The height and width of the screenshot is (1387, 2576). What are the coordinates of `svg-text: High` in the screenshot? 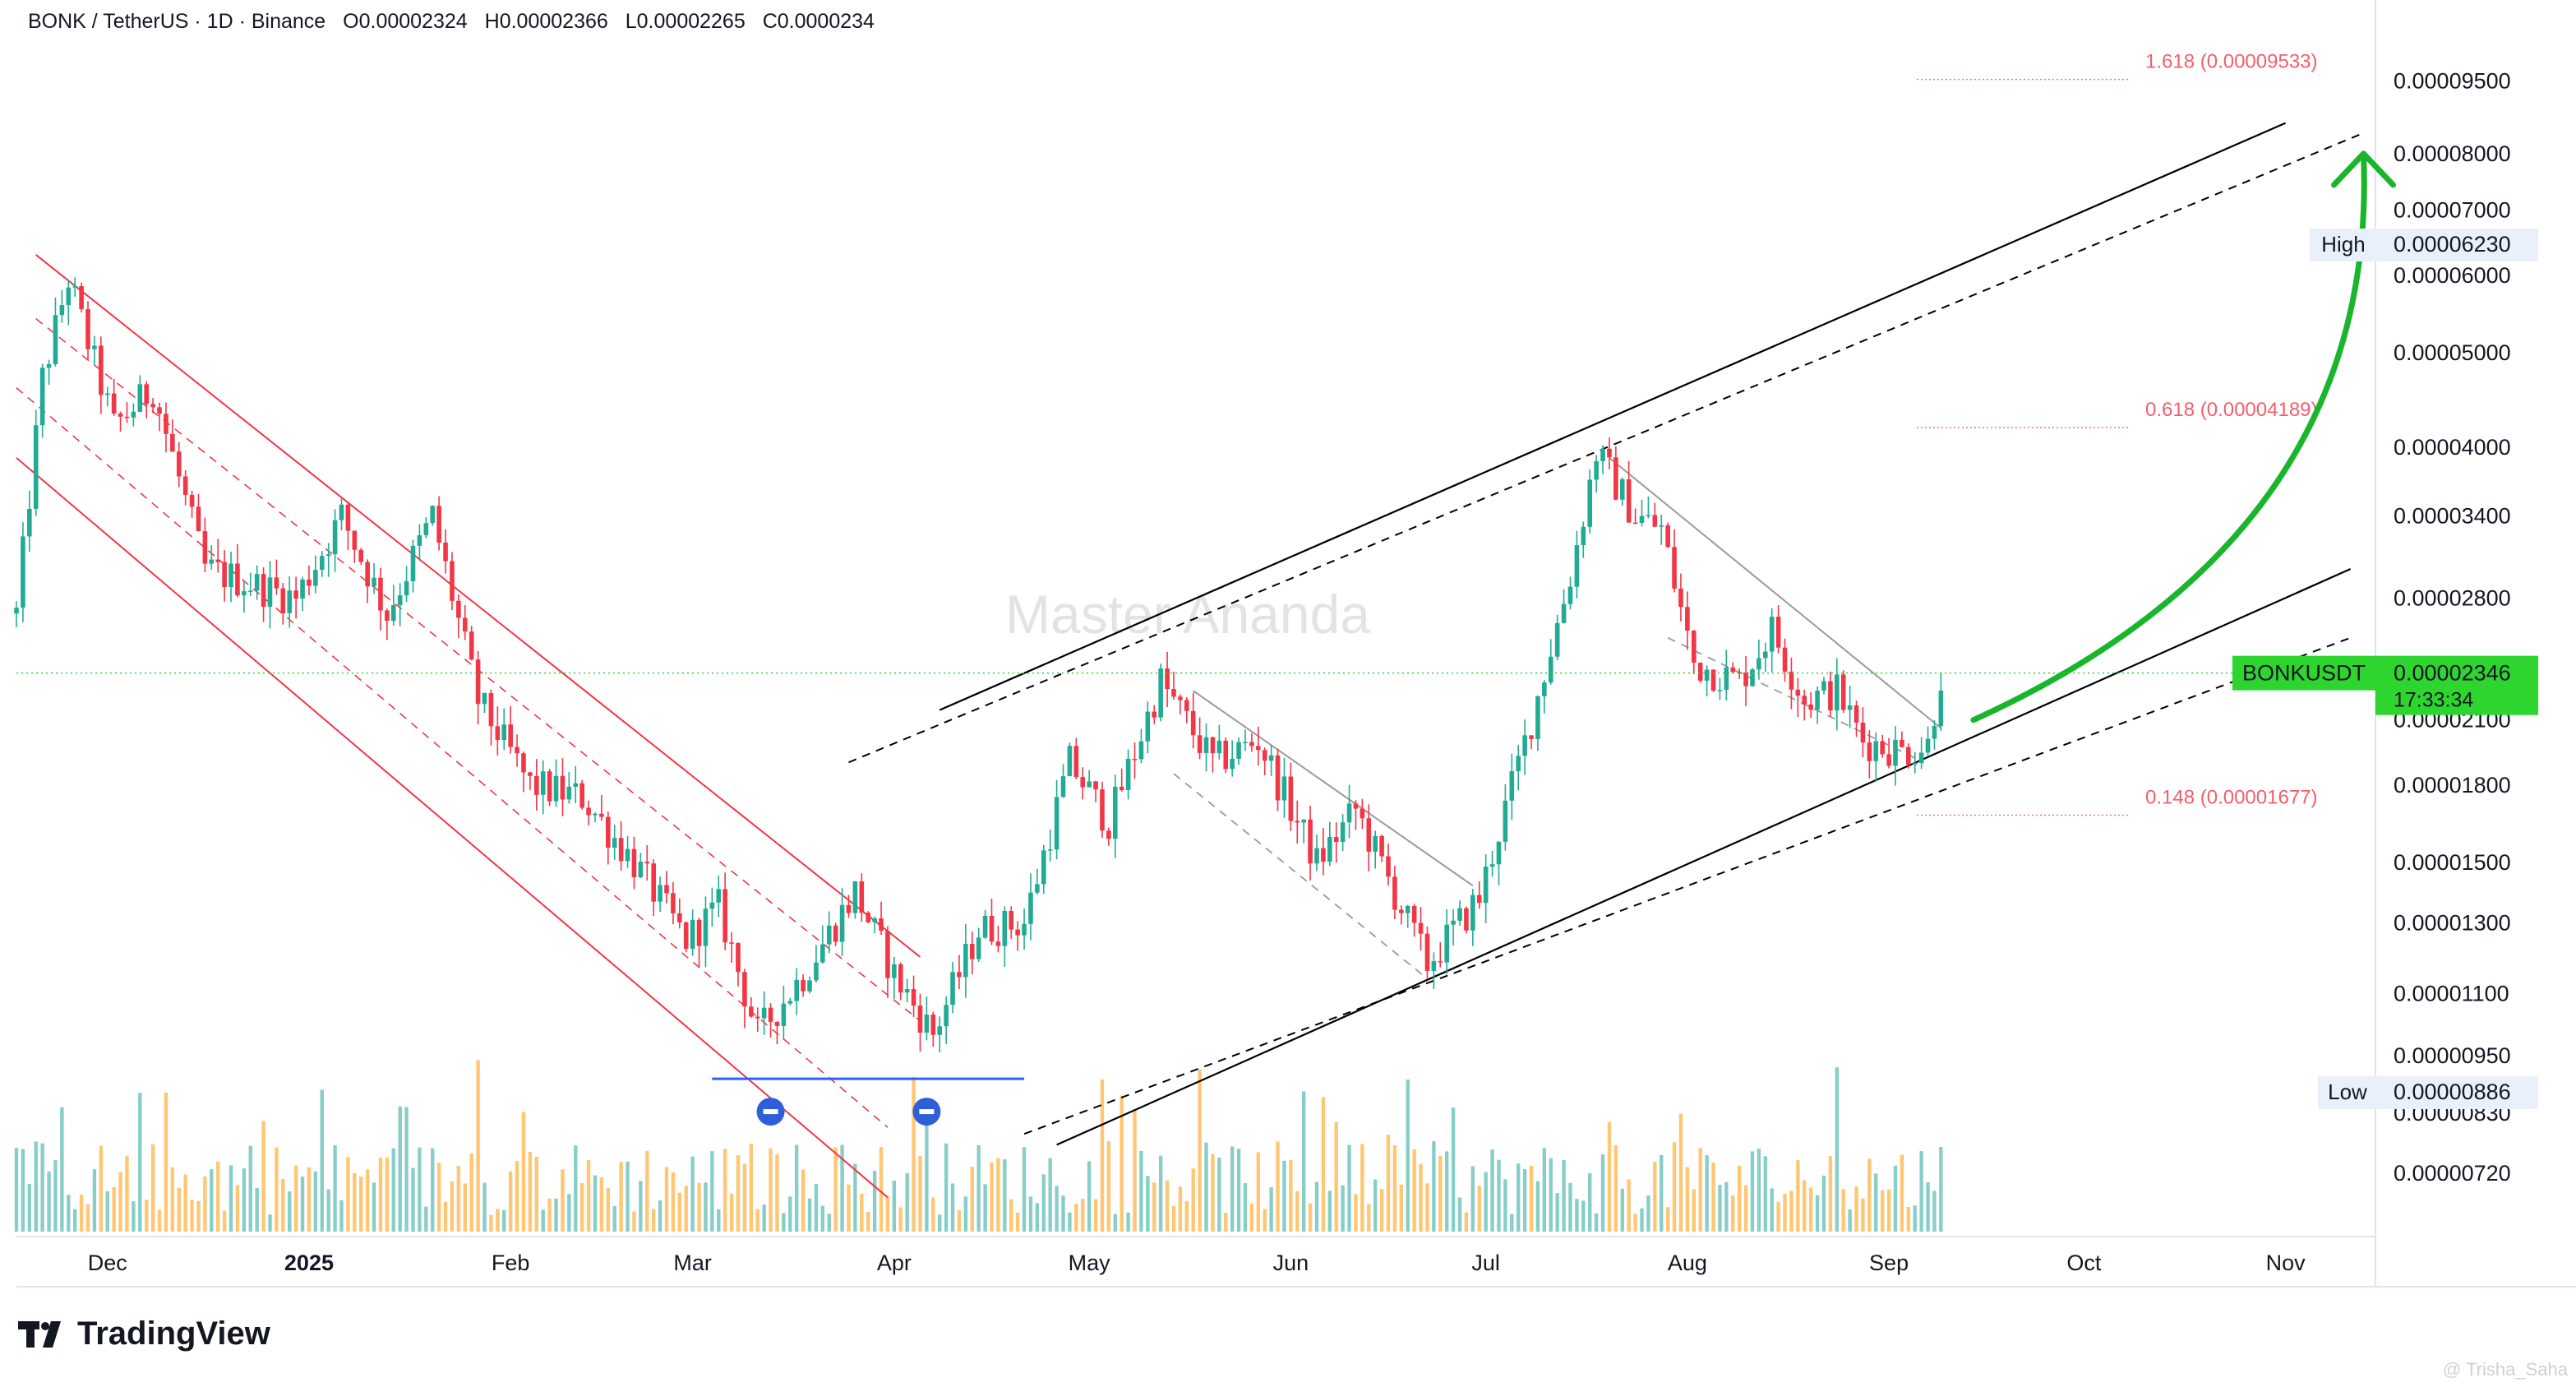 It's located at (2343, 244).